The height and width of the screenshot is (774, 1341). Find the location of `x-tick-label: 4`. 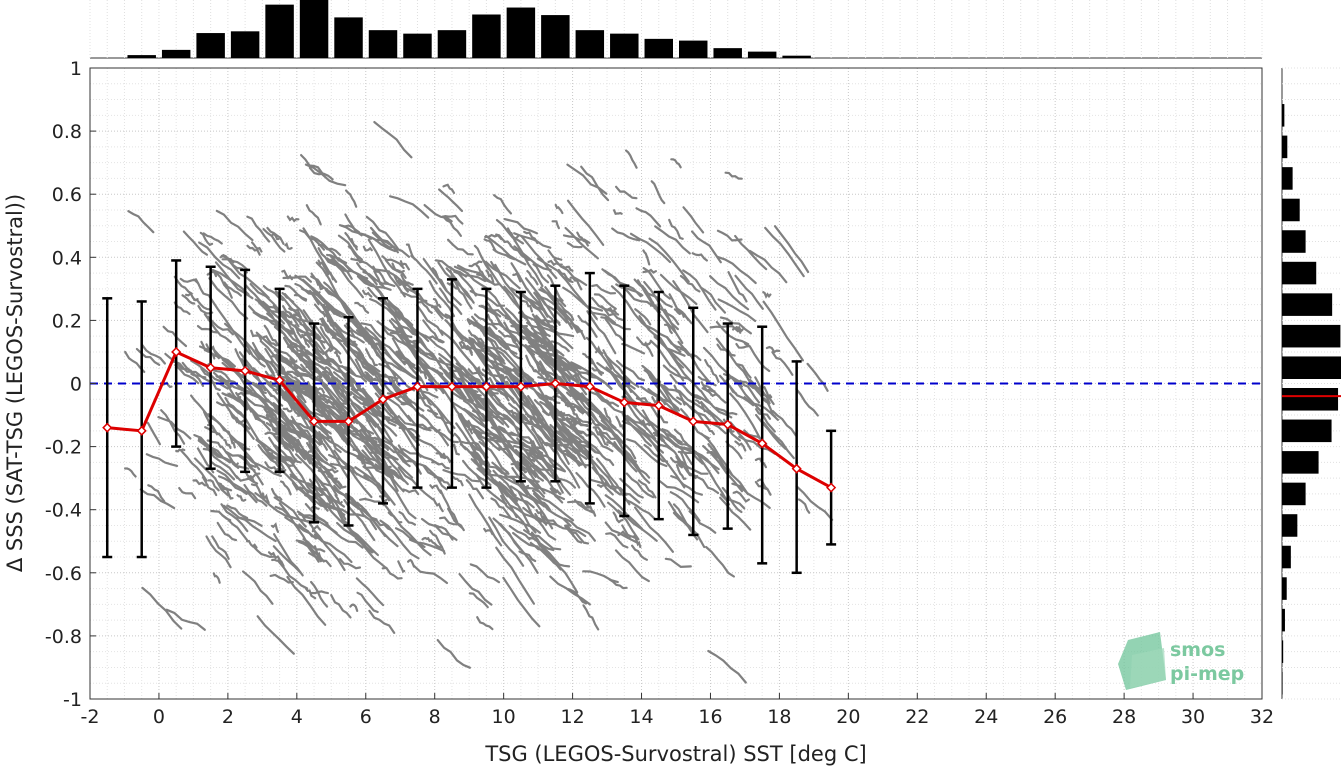

x-tick-label: 4 is located at coordinates (297, 717).